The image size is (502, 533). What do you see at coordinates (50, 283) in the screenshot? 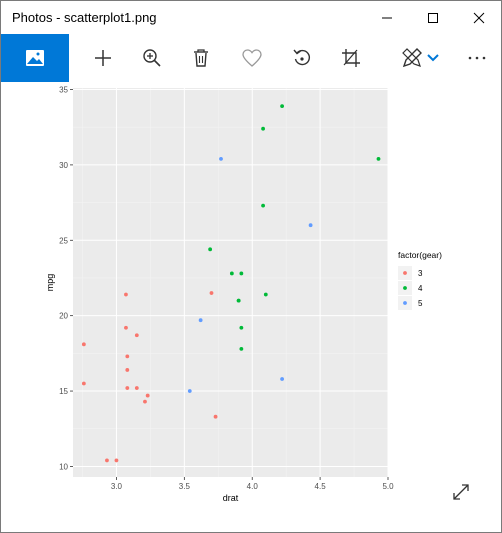
I see `y-axis-label: mpg` at bounding box center [50, 283].